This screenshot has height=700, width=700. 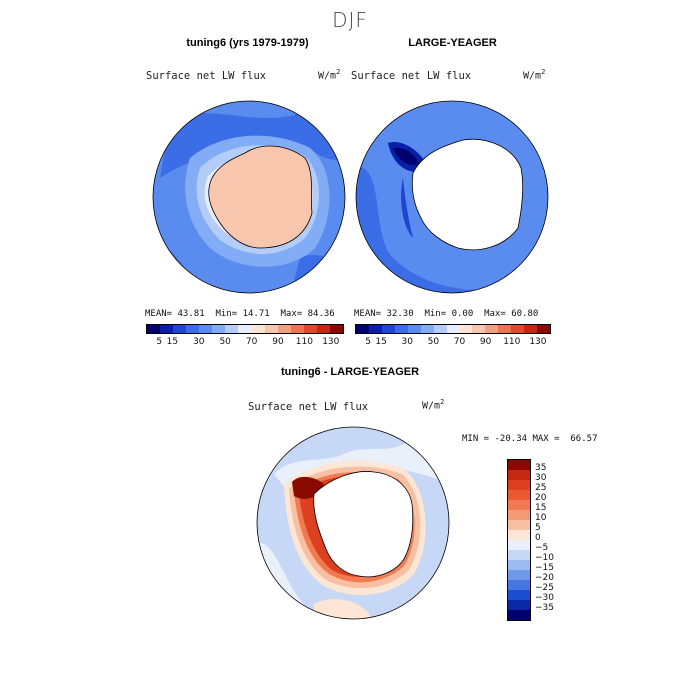 What do you see at coordinates (452, 197) in the screenshot?
I see `polar-map-large-yeager` at bounding box center [452, 197].